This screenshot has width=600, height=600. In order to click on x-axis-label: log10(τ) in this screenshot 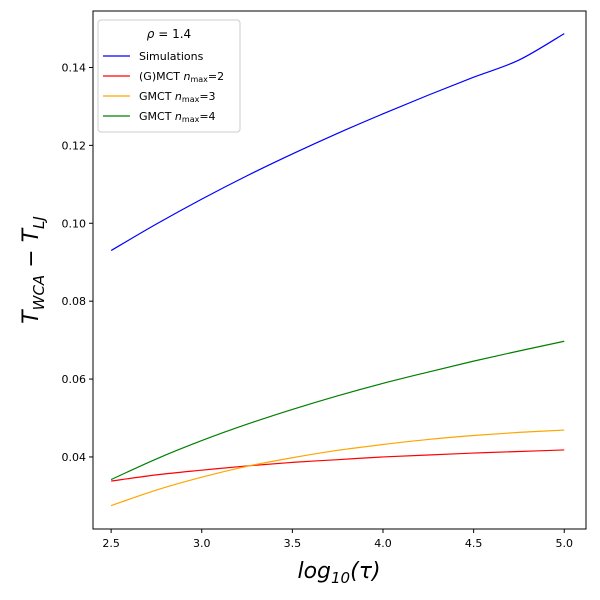, I will do `click(338, 573)`.